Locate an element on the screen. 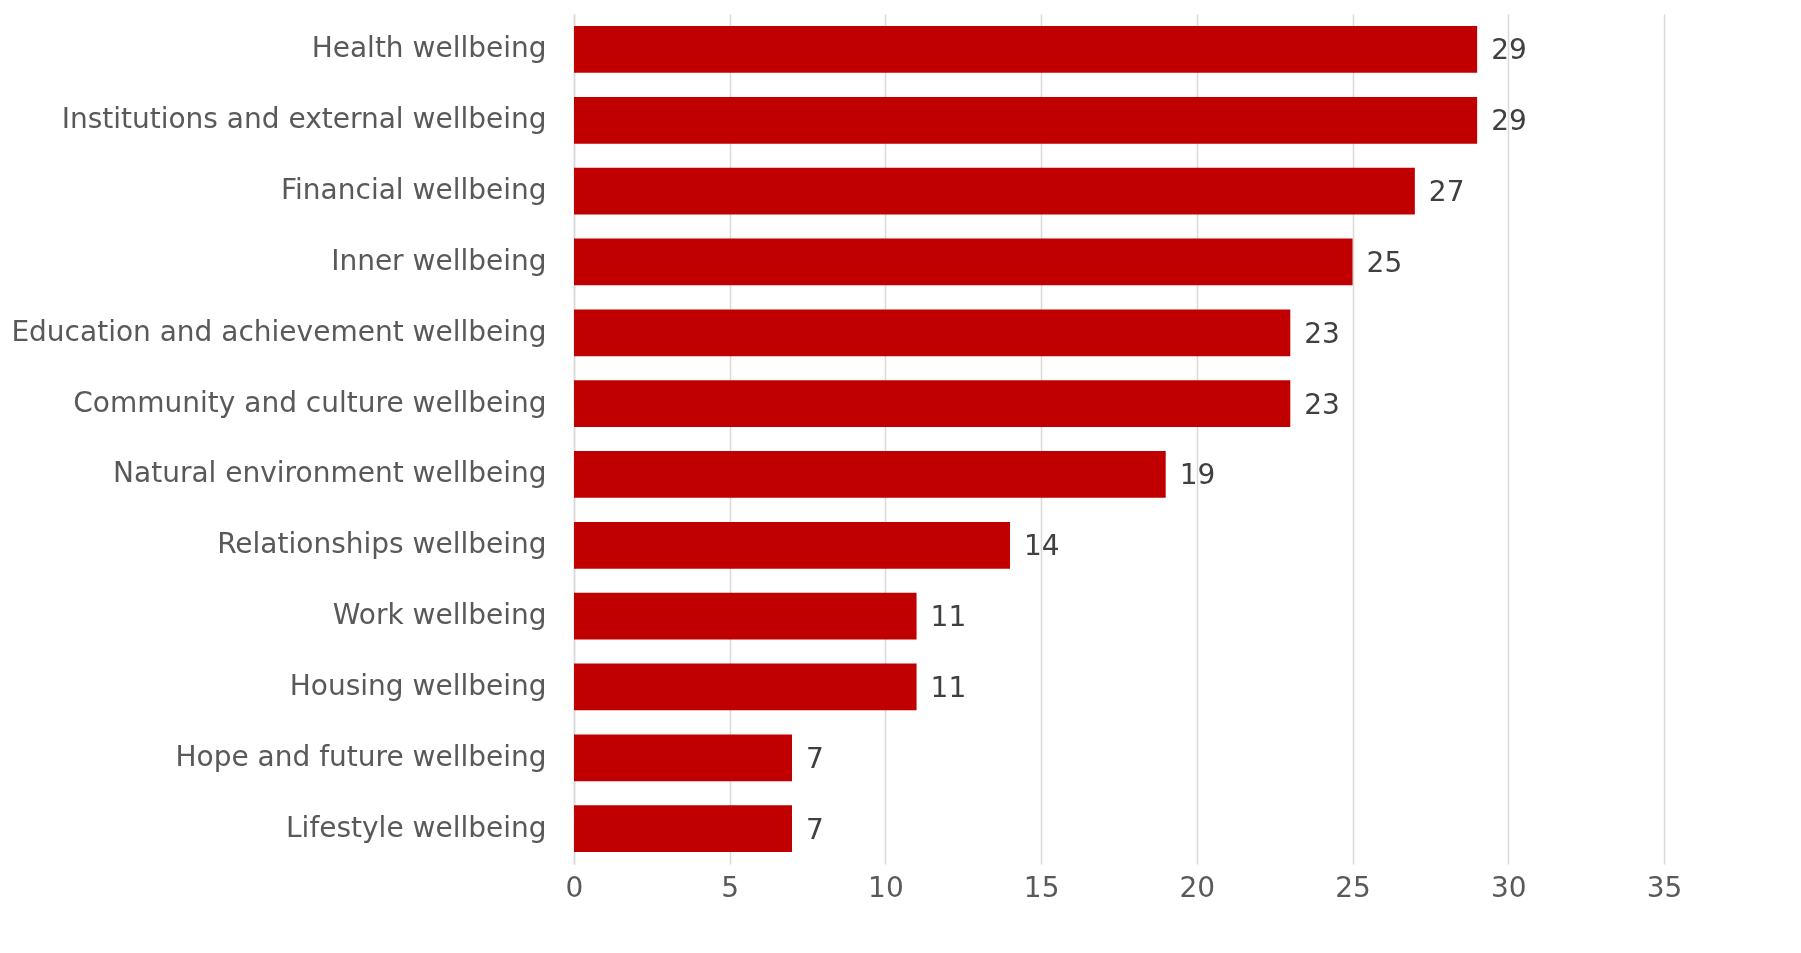  y-tick-label: Lifestyle wellbeing is located at coordinates (416, 827).